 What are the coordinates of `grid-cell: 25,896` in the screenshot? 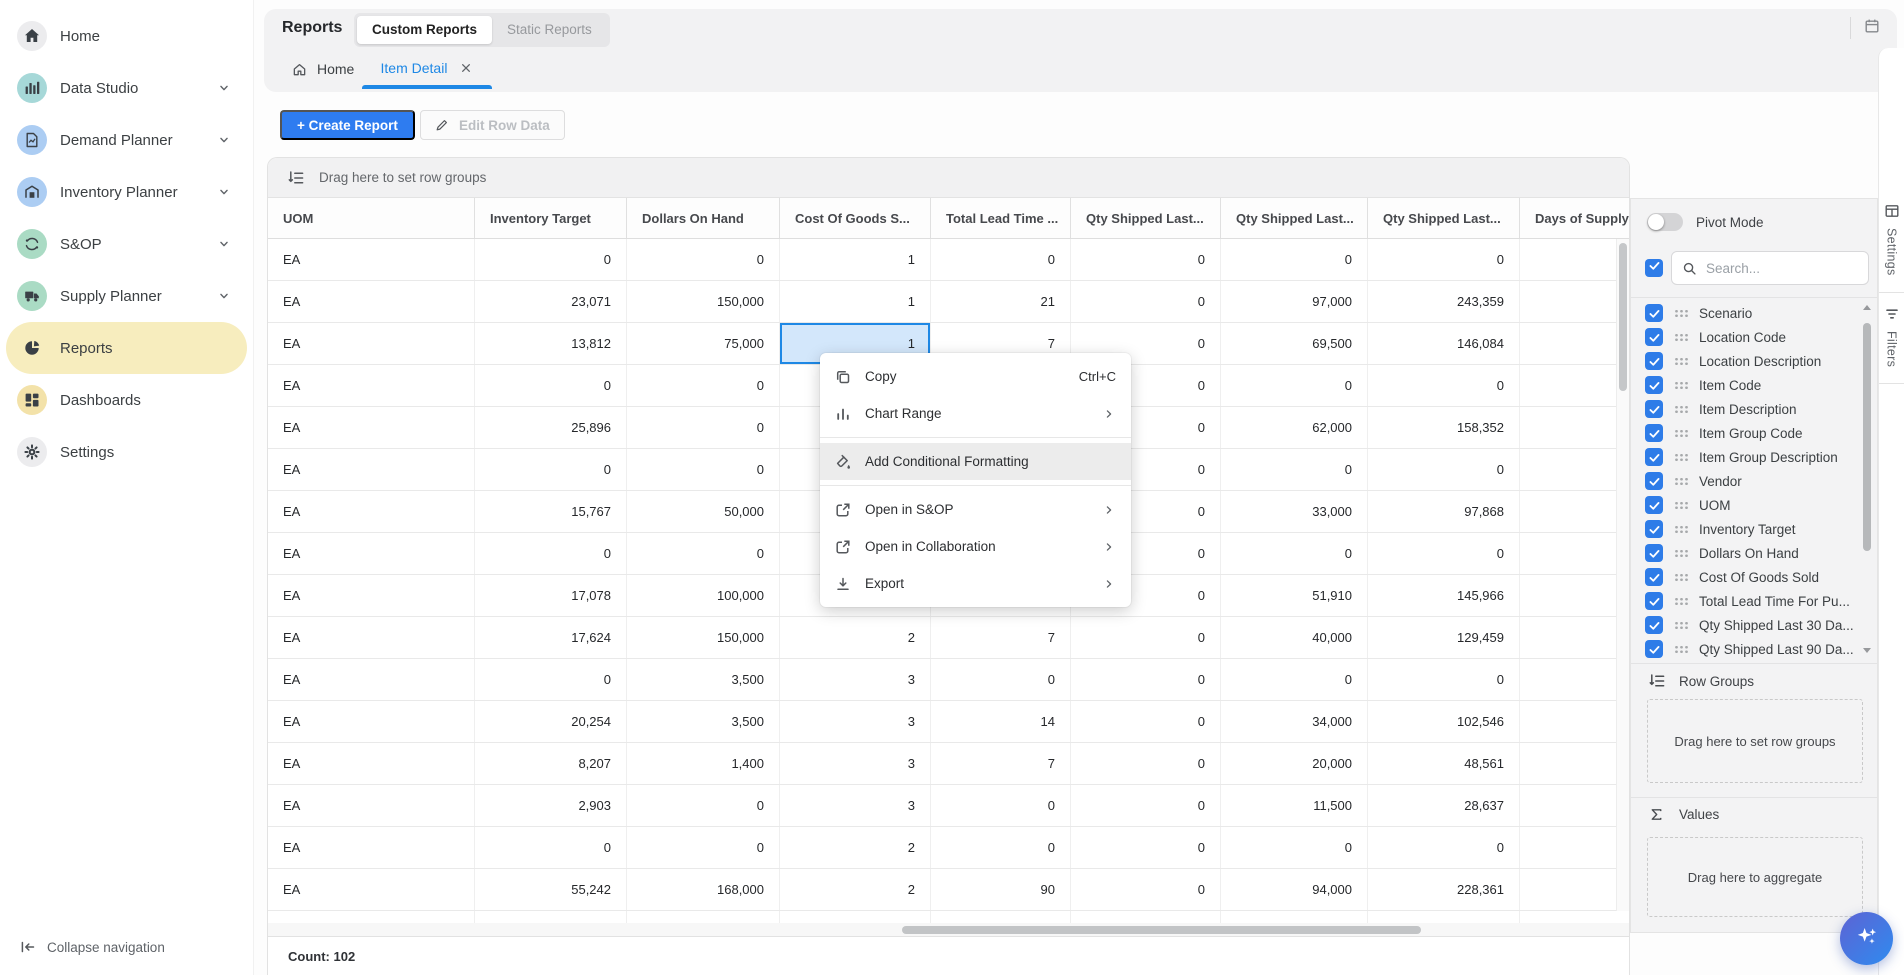 It's located at (551, 427).